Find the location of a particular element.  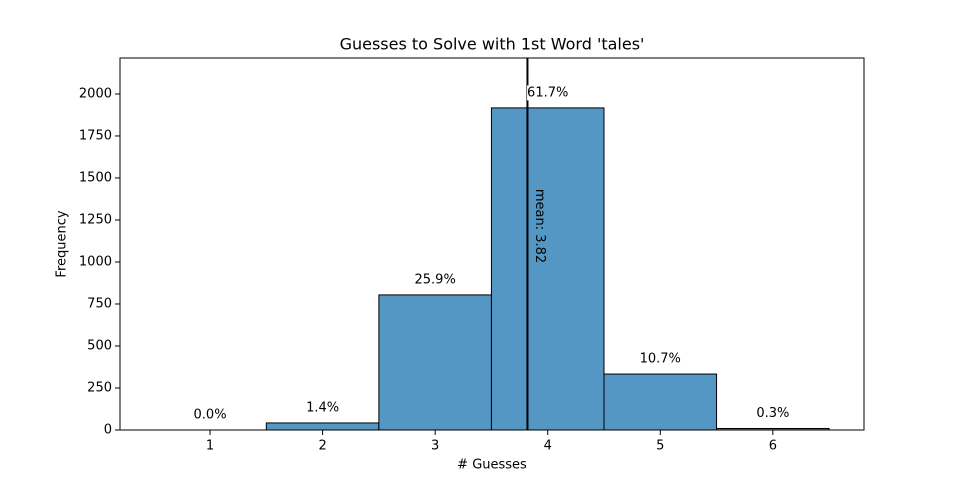

y-tick-label: 2000 is located at coordinates (95, 93).